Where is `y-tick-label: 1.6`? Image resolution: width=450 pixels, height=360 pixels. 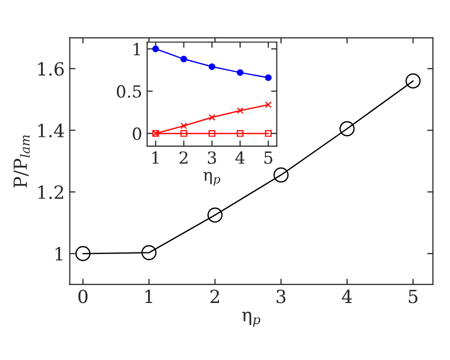 y-tick-label: 1.6 is located at coordinates (51, 69).